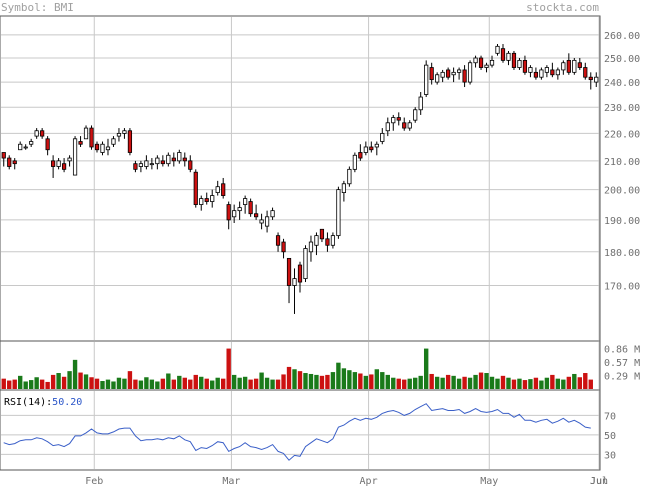 The image size is (655, 490). I want to click on volume-bars, so click(297, 368).